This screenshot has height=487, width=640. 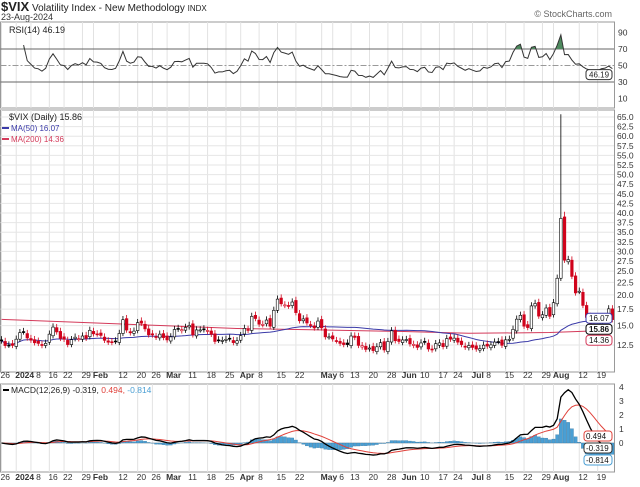 What do you see at coordinates (6, 375) in the screenshot?
I see `x-tick-label: 26` at bounding box center [6, 375].